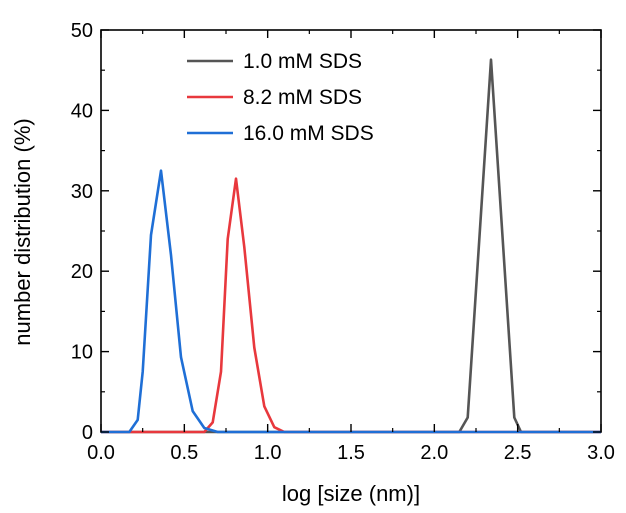  Describe the element at coordinates (351, 453) in the screenshot. I see `x-tick-label: 1.5` at that location.